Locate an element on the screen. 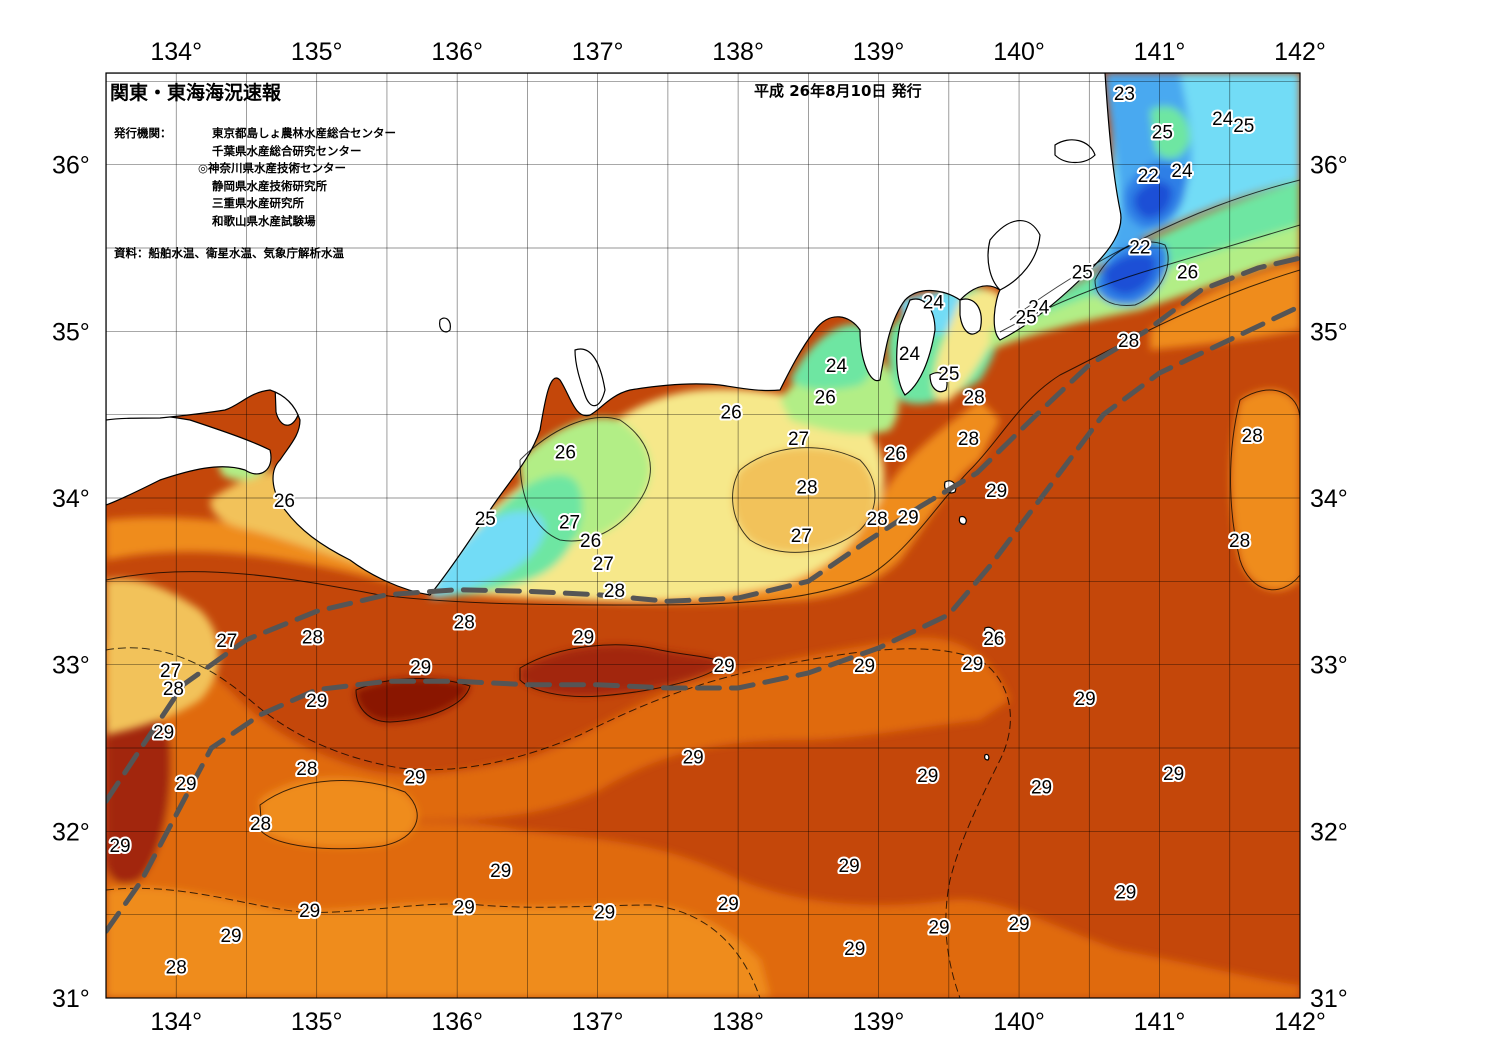 The height and width of the screenshot is (1064, 1503). agency-item-primary: ◎神奈川県水産技術センター is located at coordinates (272, 168).